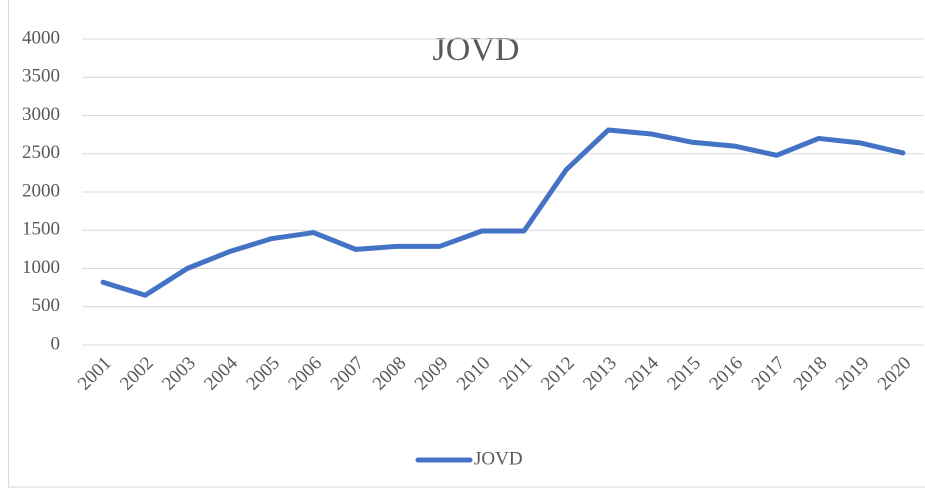 The image size is (925, 490). Describe the element at coordinates (95, 374) in the screenshot. I see `x-tick-label: 2001` at that location.